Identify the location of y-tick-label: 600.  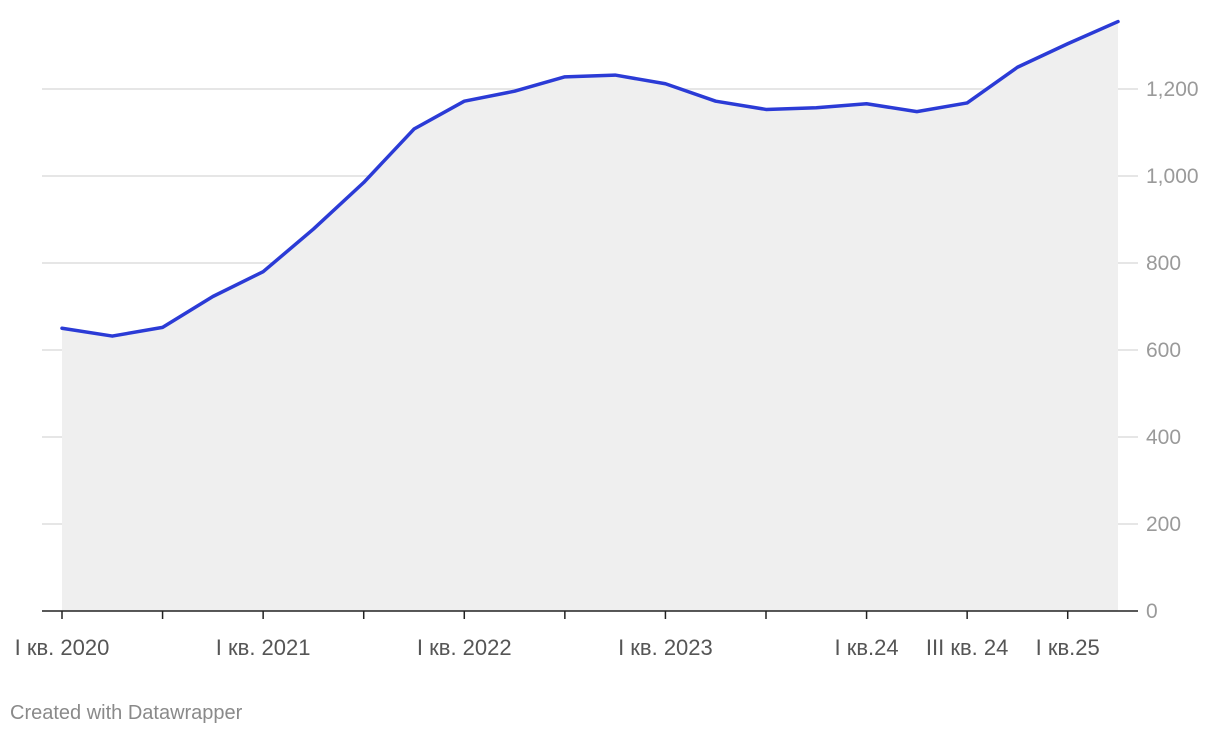
(1163, 350).